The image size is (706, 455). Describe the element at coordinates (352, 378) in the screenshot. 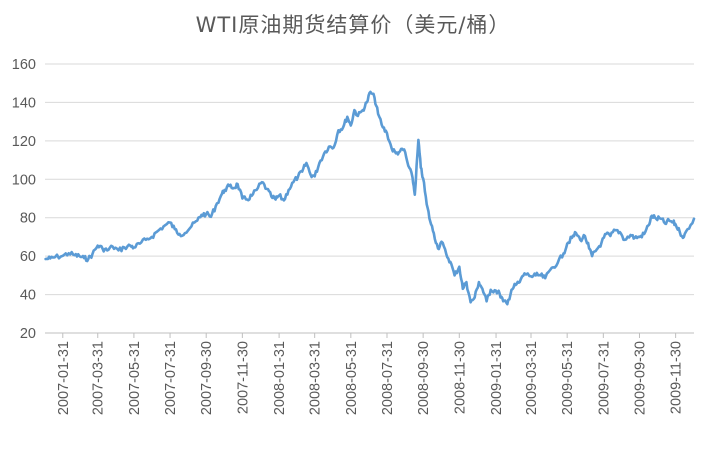

I see `x-tick-label: 2008-05-31` at that location.